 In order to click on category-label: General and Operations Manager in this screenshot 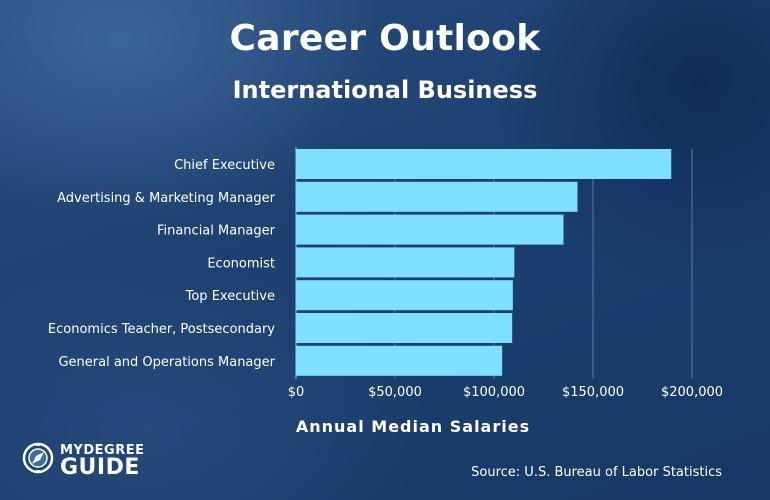, I will do `click(166, 362)`.